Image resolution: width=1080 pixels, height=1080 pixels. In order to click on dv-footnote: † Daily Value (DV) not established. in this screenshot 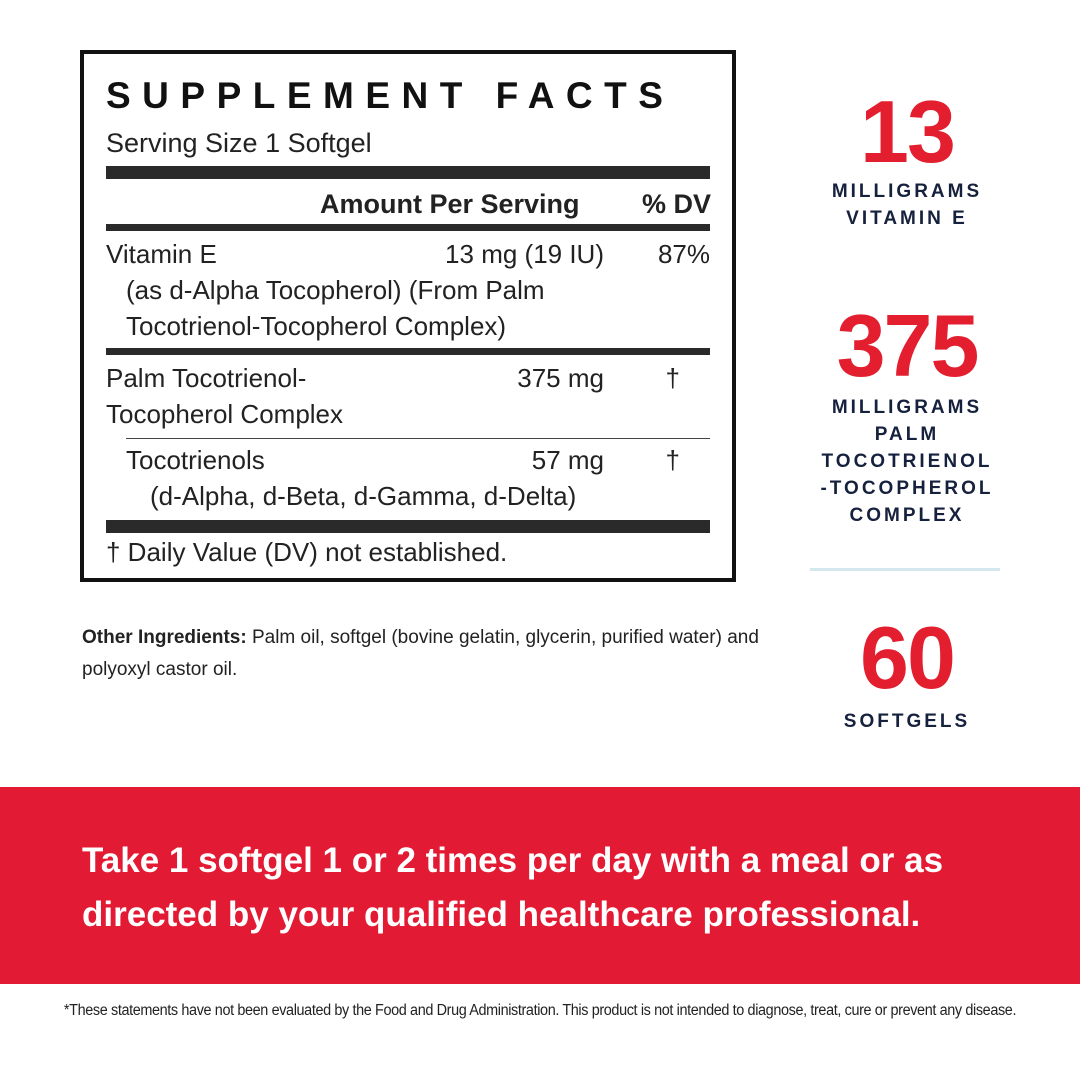, I will do `click(307, 552)`.